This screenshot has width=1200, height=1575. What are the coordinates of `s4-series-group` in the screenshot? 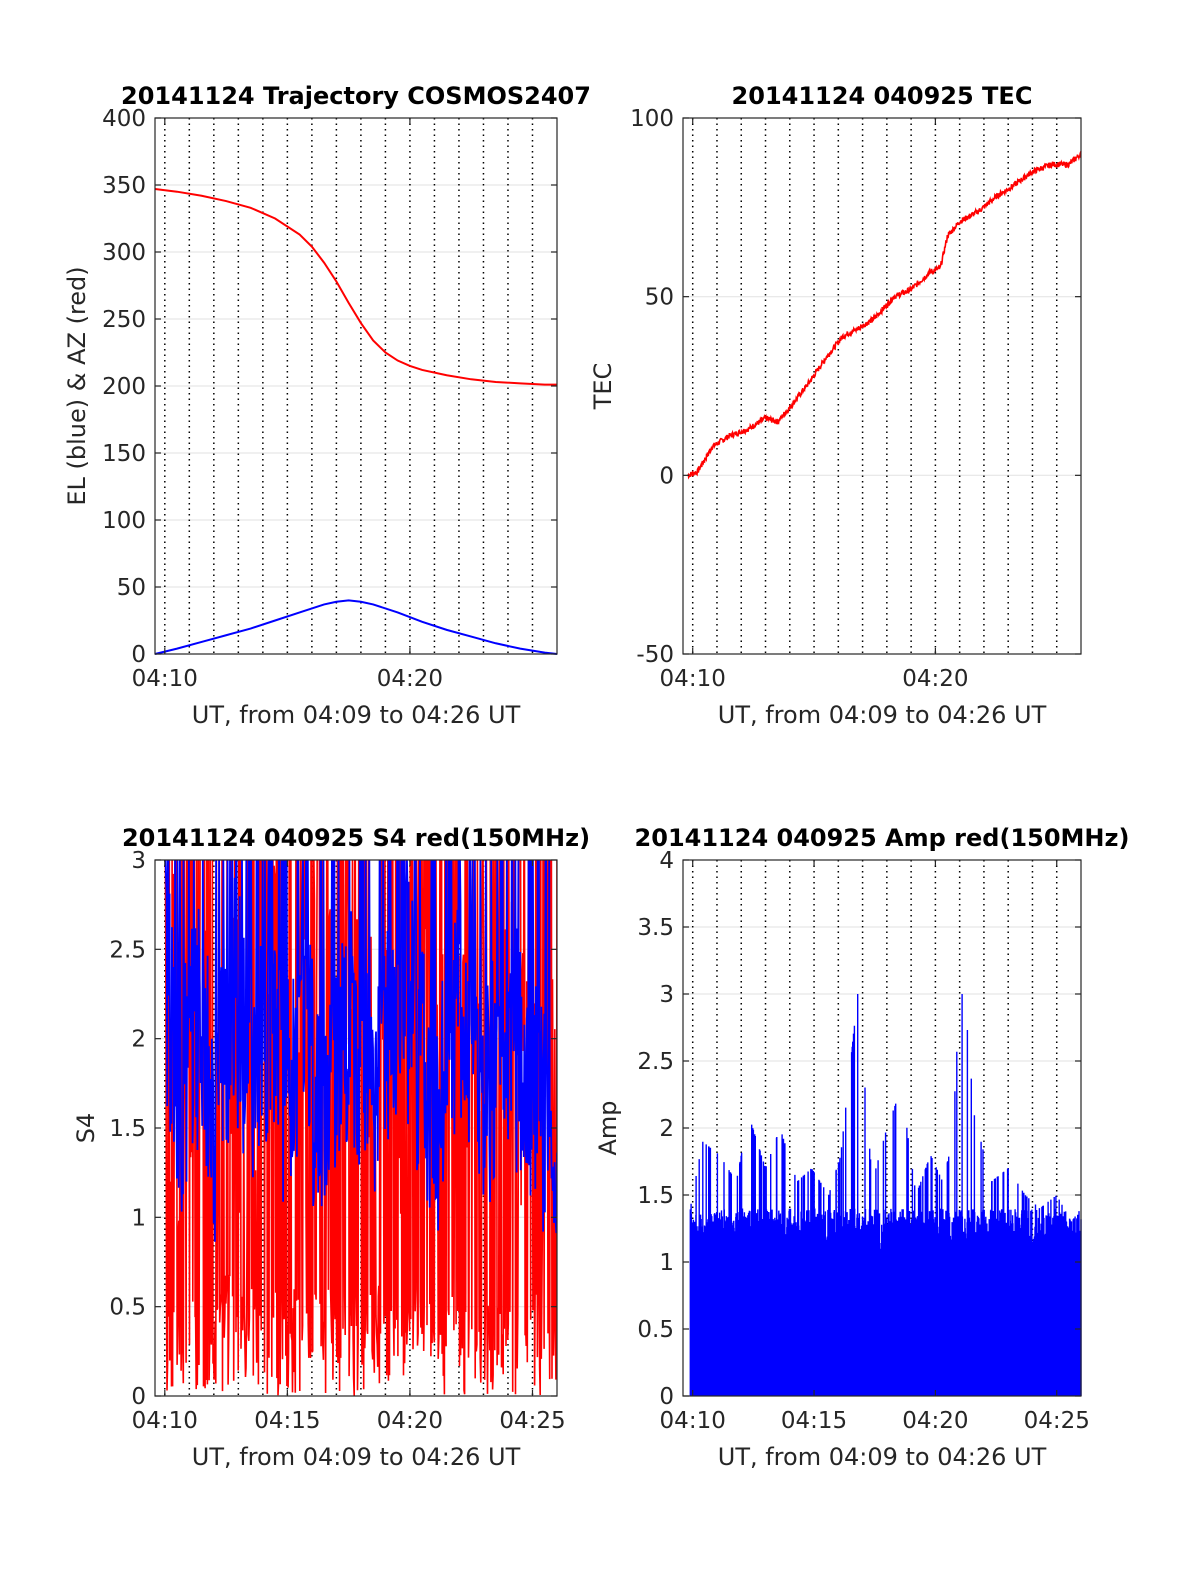 It's located at (360, 1128).